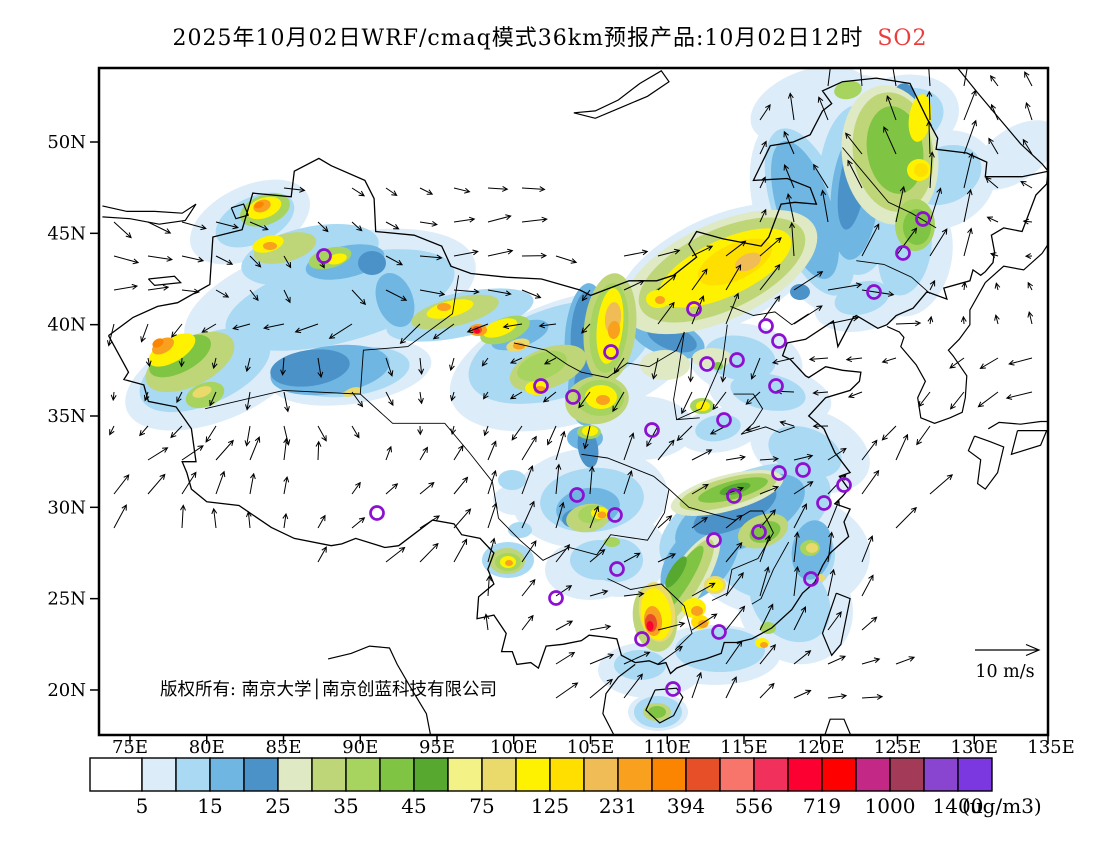 This screenshot has height=850, width=1100. I want to click on coastline, so click(936, 353).